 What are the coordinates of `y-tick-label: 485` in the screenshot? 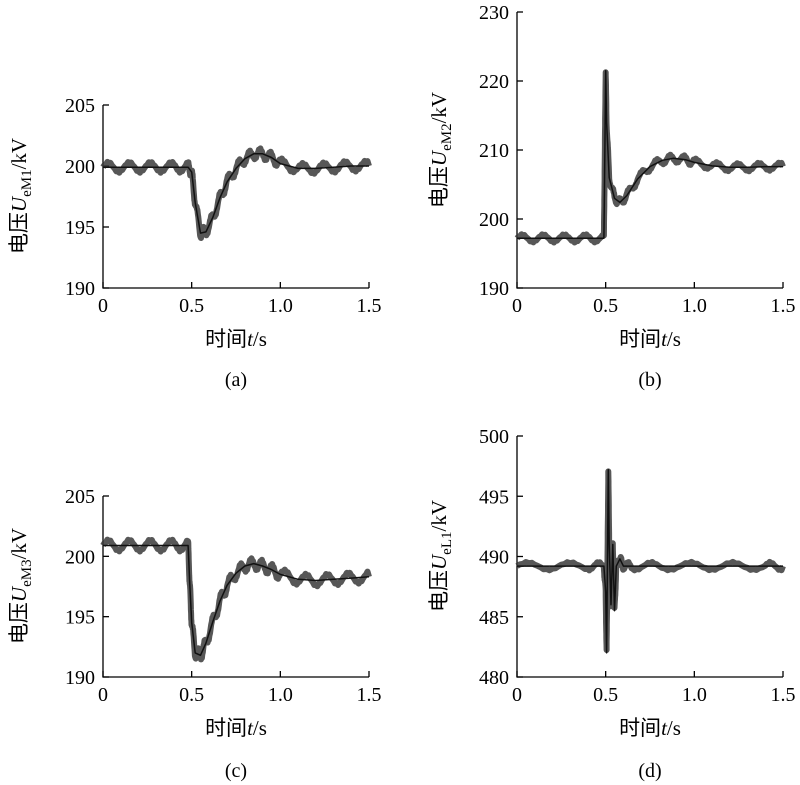 It's located at (494, 618).